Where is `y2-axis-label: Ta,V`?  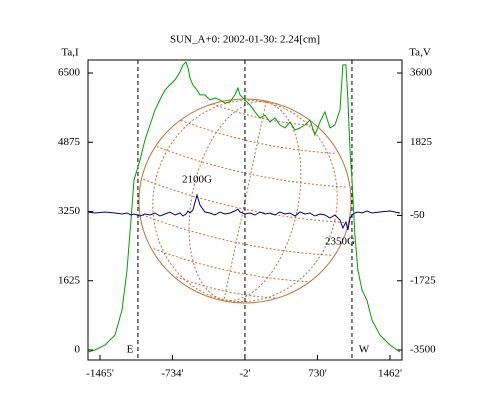 y2-axis-label: Ta,V is located at coordinates (420, 53).